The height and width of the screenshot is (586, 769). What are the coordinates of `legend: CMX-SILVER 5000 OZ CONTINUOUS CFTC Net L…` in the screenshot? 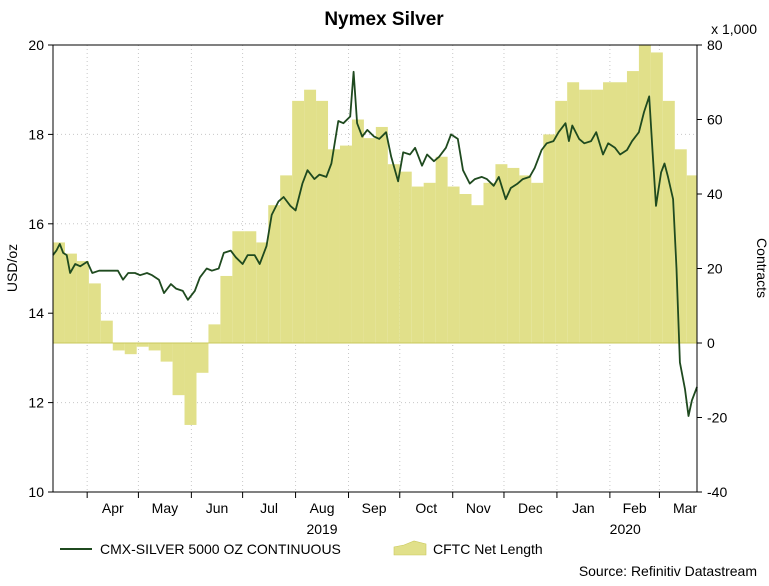 It's located at (301, 548).